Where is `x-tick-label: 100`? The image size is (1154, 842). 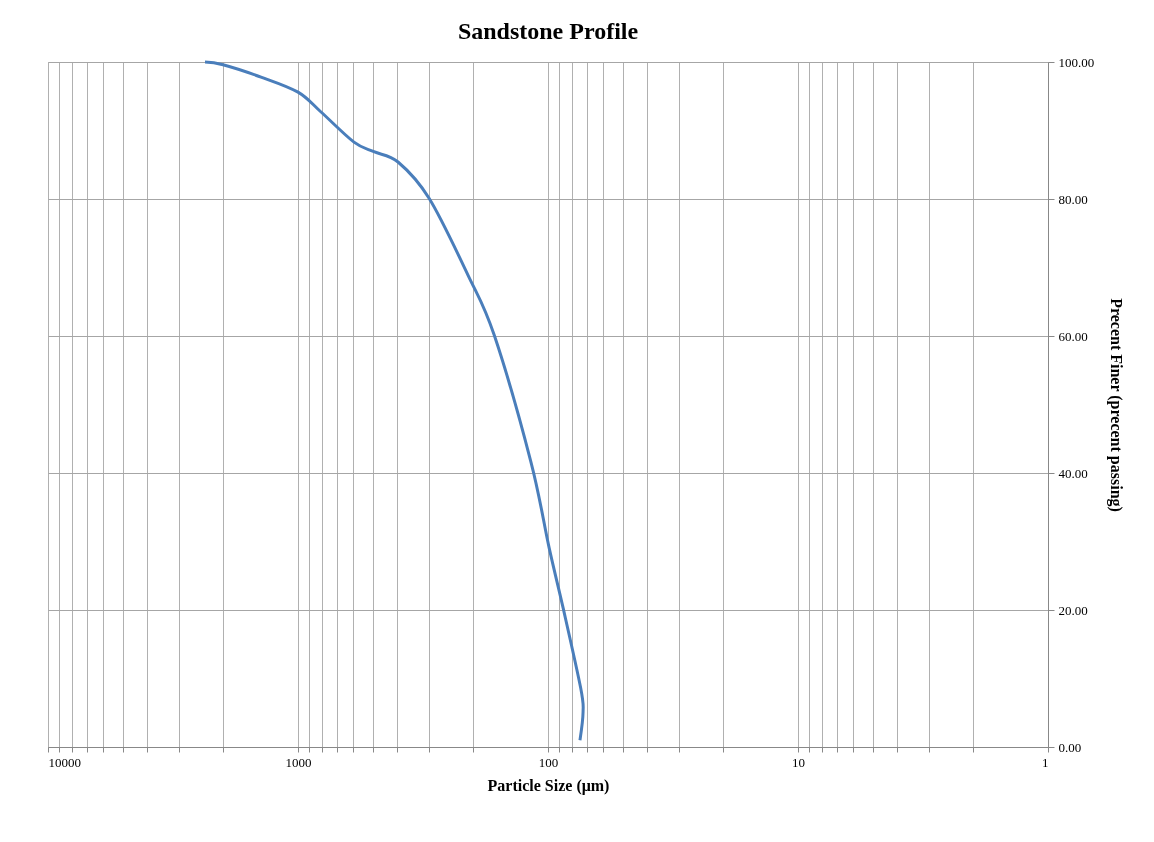
x-tick-label: 100 is located at coordinates (548, 762).